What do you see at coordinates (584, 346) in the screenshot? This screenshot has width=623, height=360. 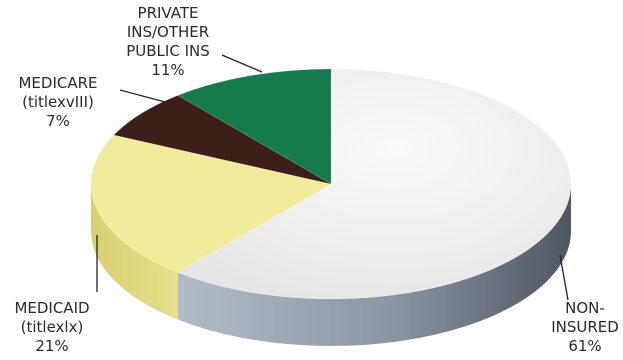 I see `slice-percent-0: 61%` at bounding box center [584, 346].